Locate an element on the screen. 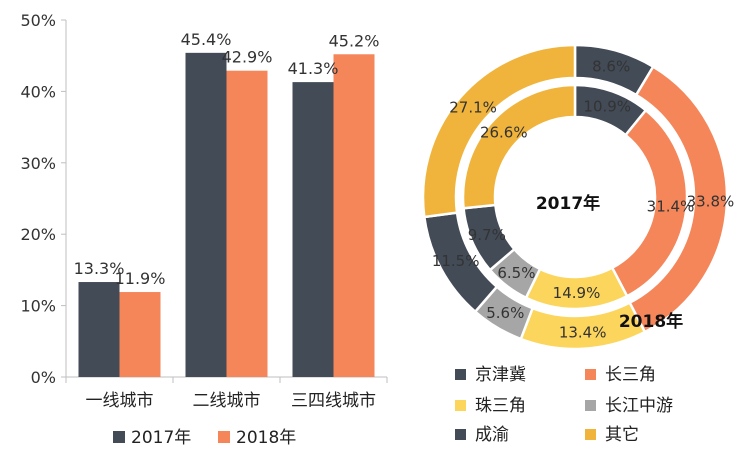 The image size is (738, 461). bar-value-label: 11.9% is located at coordinates (140, 278).